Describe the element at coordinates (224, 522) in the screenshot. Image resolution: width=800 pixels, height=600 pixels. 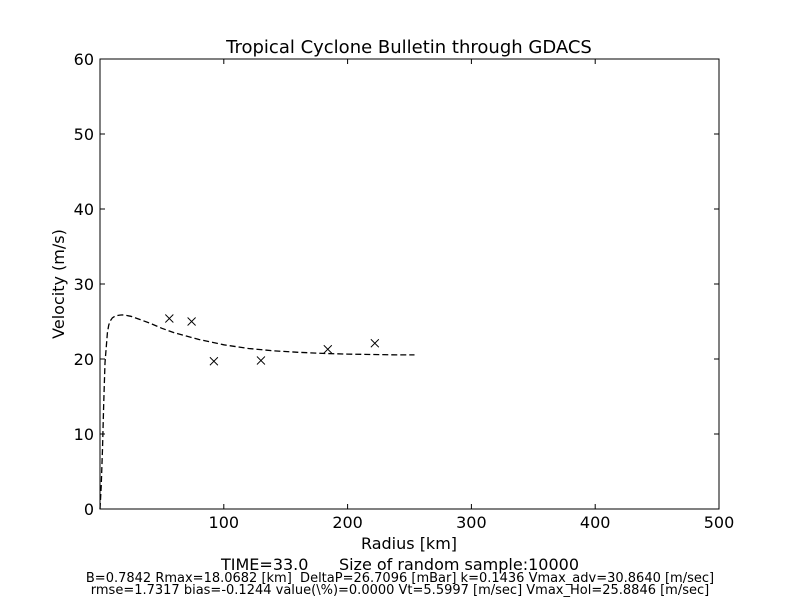
I see `x-tick-label: 100` at that location.